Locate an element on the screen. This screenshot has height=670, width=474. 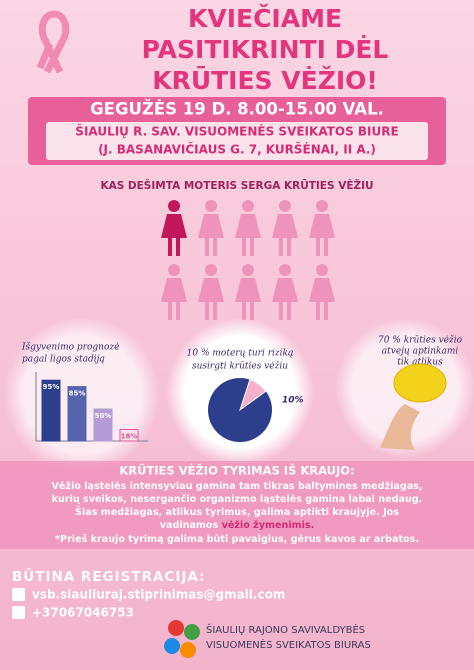
date: GEGUŽĖS 19 D. 8.00-15.00 VAL. is located at coordinates (237, 109).